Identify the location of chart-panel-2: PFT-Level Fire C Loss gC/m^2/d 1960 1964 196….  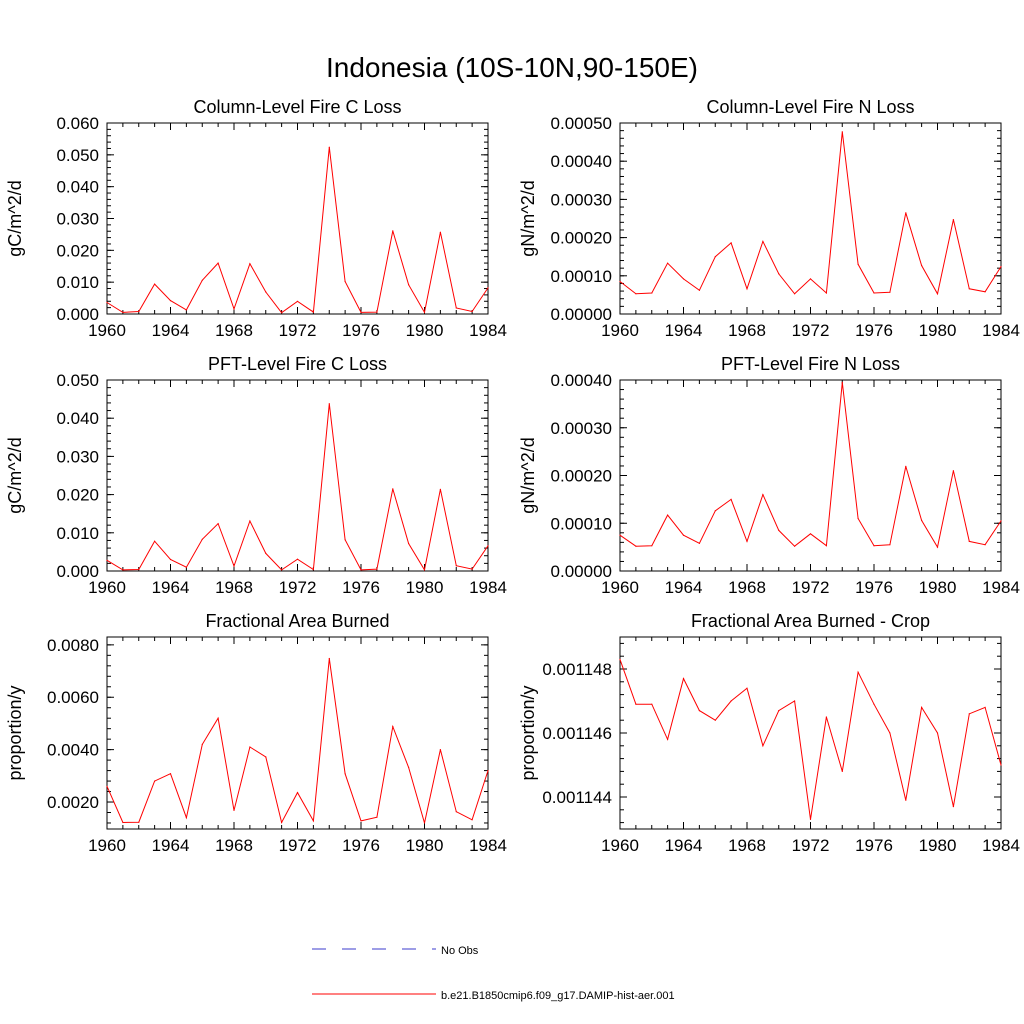
(256, 475).